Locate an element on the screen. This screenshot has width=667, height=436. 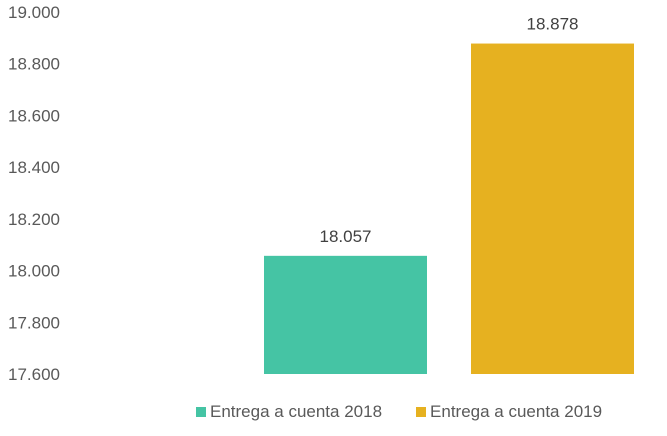
data-label: 18.057 is located at coordinates (346, 236).